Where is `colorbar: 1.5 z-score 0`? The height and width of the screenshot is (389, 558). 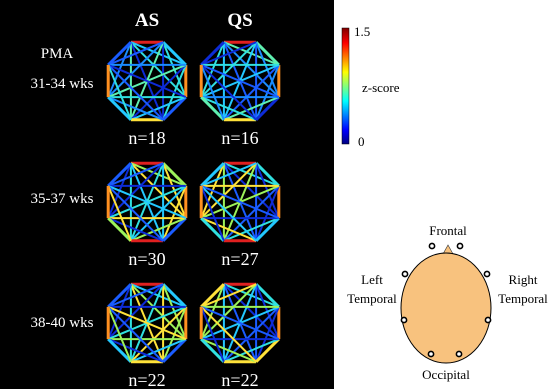
colorbar: 1.5 z-score 0 is located at coordinates (370, 86).